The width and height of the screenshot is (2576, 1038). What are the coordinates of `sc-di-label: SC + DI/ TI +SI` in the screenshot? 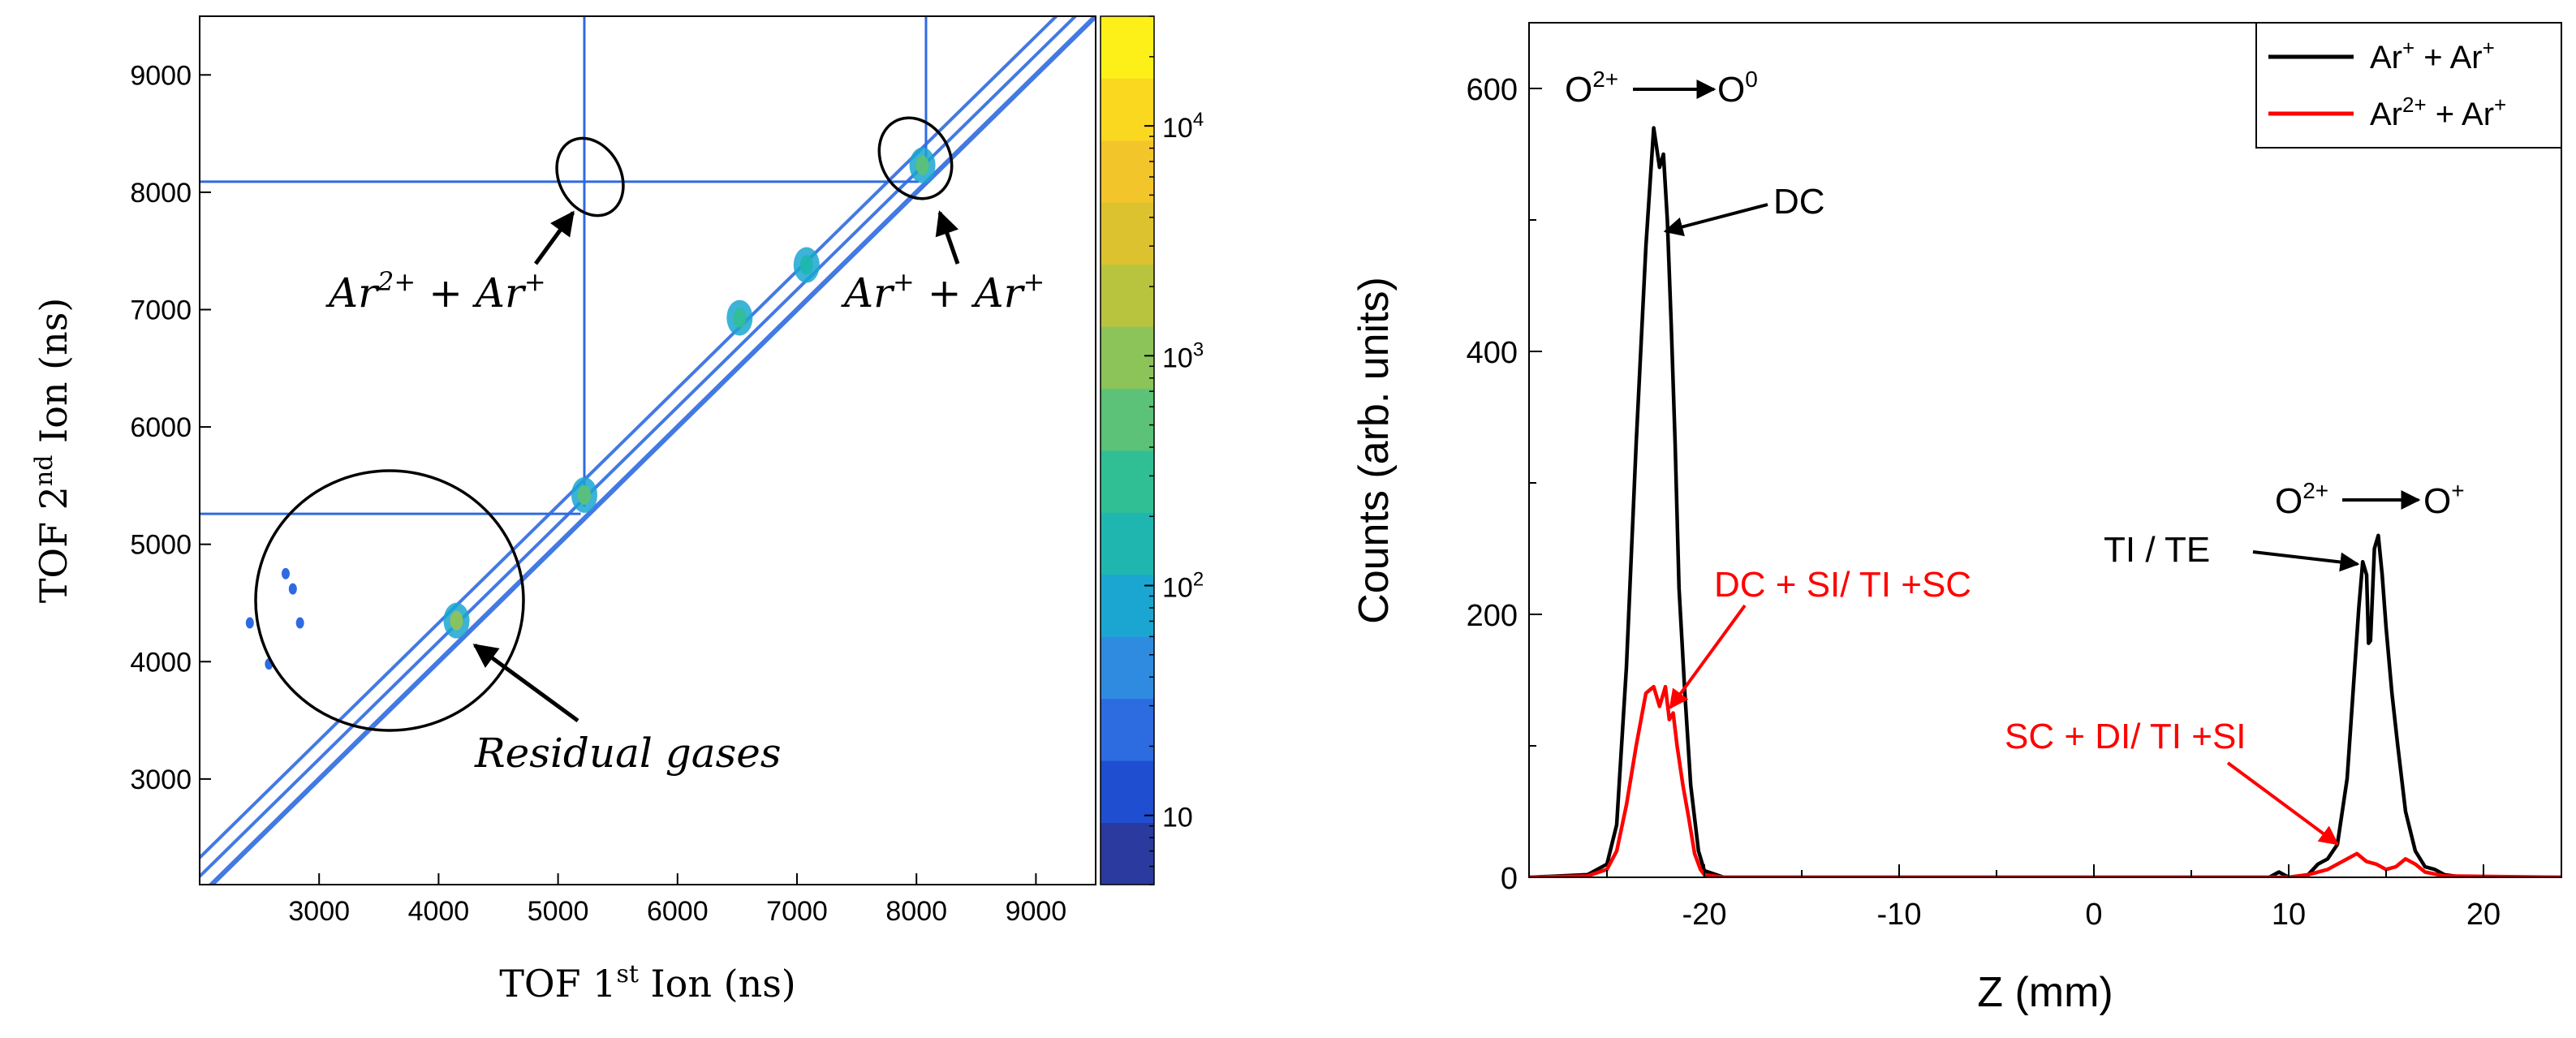 It's located at (2126, 736).